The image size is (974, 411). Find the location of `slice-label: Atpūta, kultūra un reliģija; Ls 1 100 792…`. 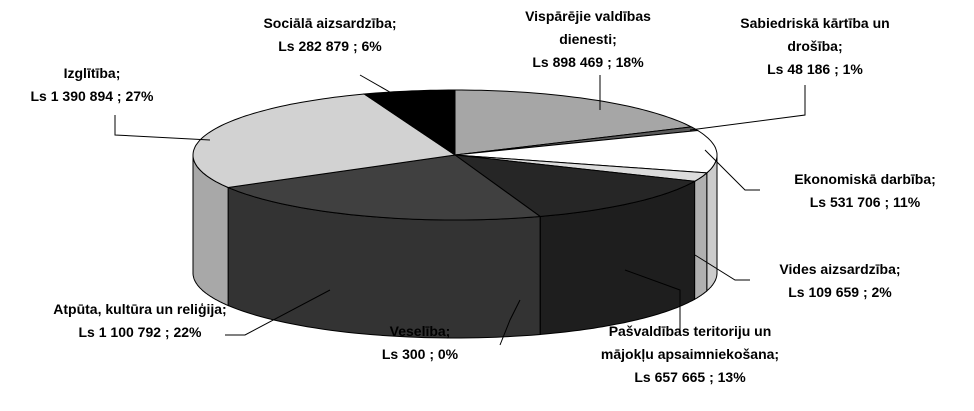

slice-label: Atpūta, kultūra un reliģija; Ls 1 100 792… is located at coordinates (140, 321).